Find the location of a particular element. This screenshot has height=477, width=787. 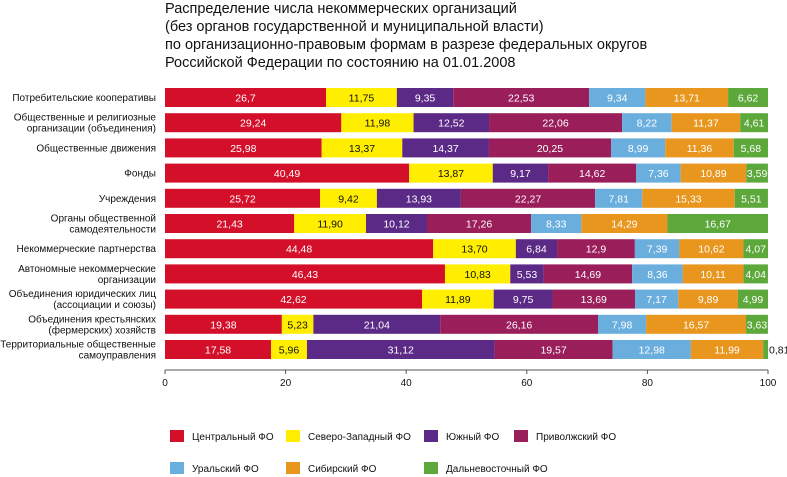

category-label: Объединения юридических лиц is located at coordinates (83, 294).